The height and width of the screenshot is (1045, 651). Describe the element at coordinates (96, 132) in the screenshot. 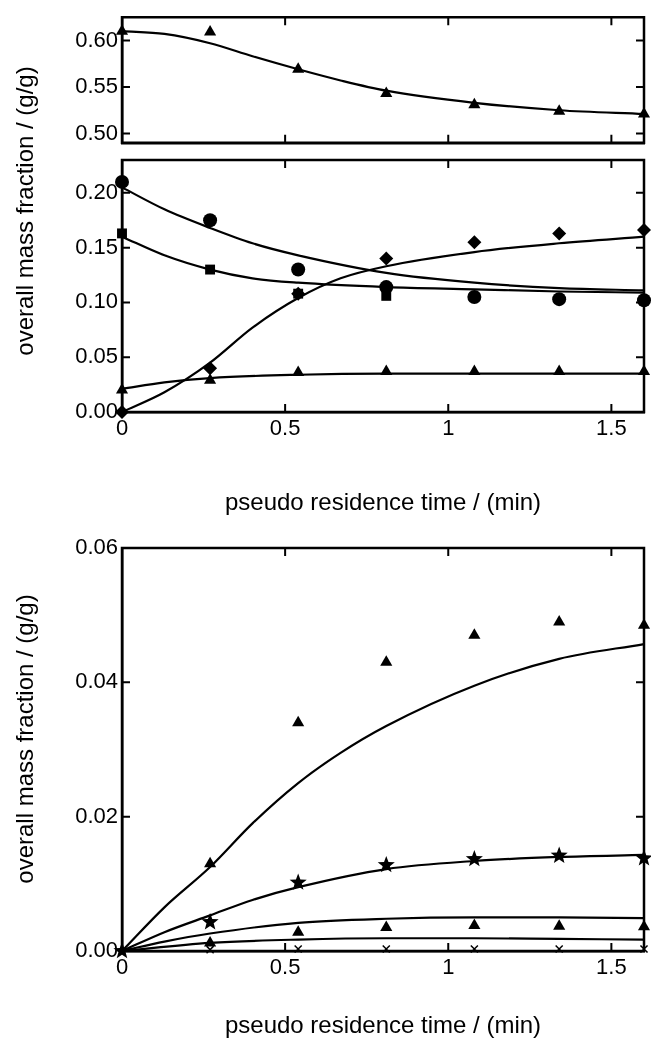

I see `y-tick-label: 0.50` at that location.